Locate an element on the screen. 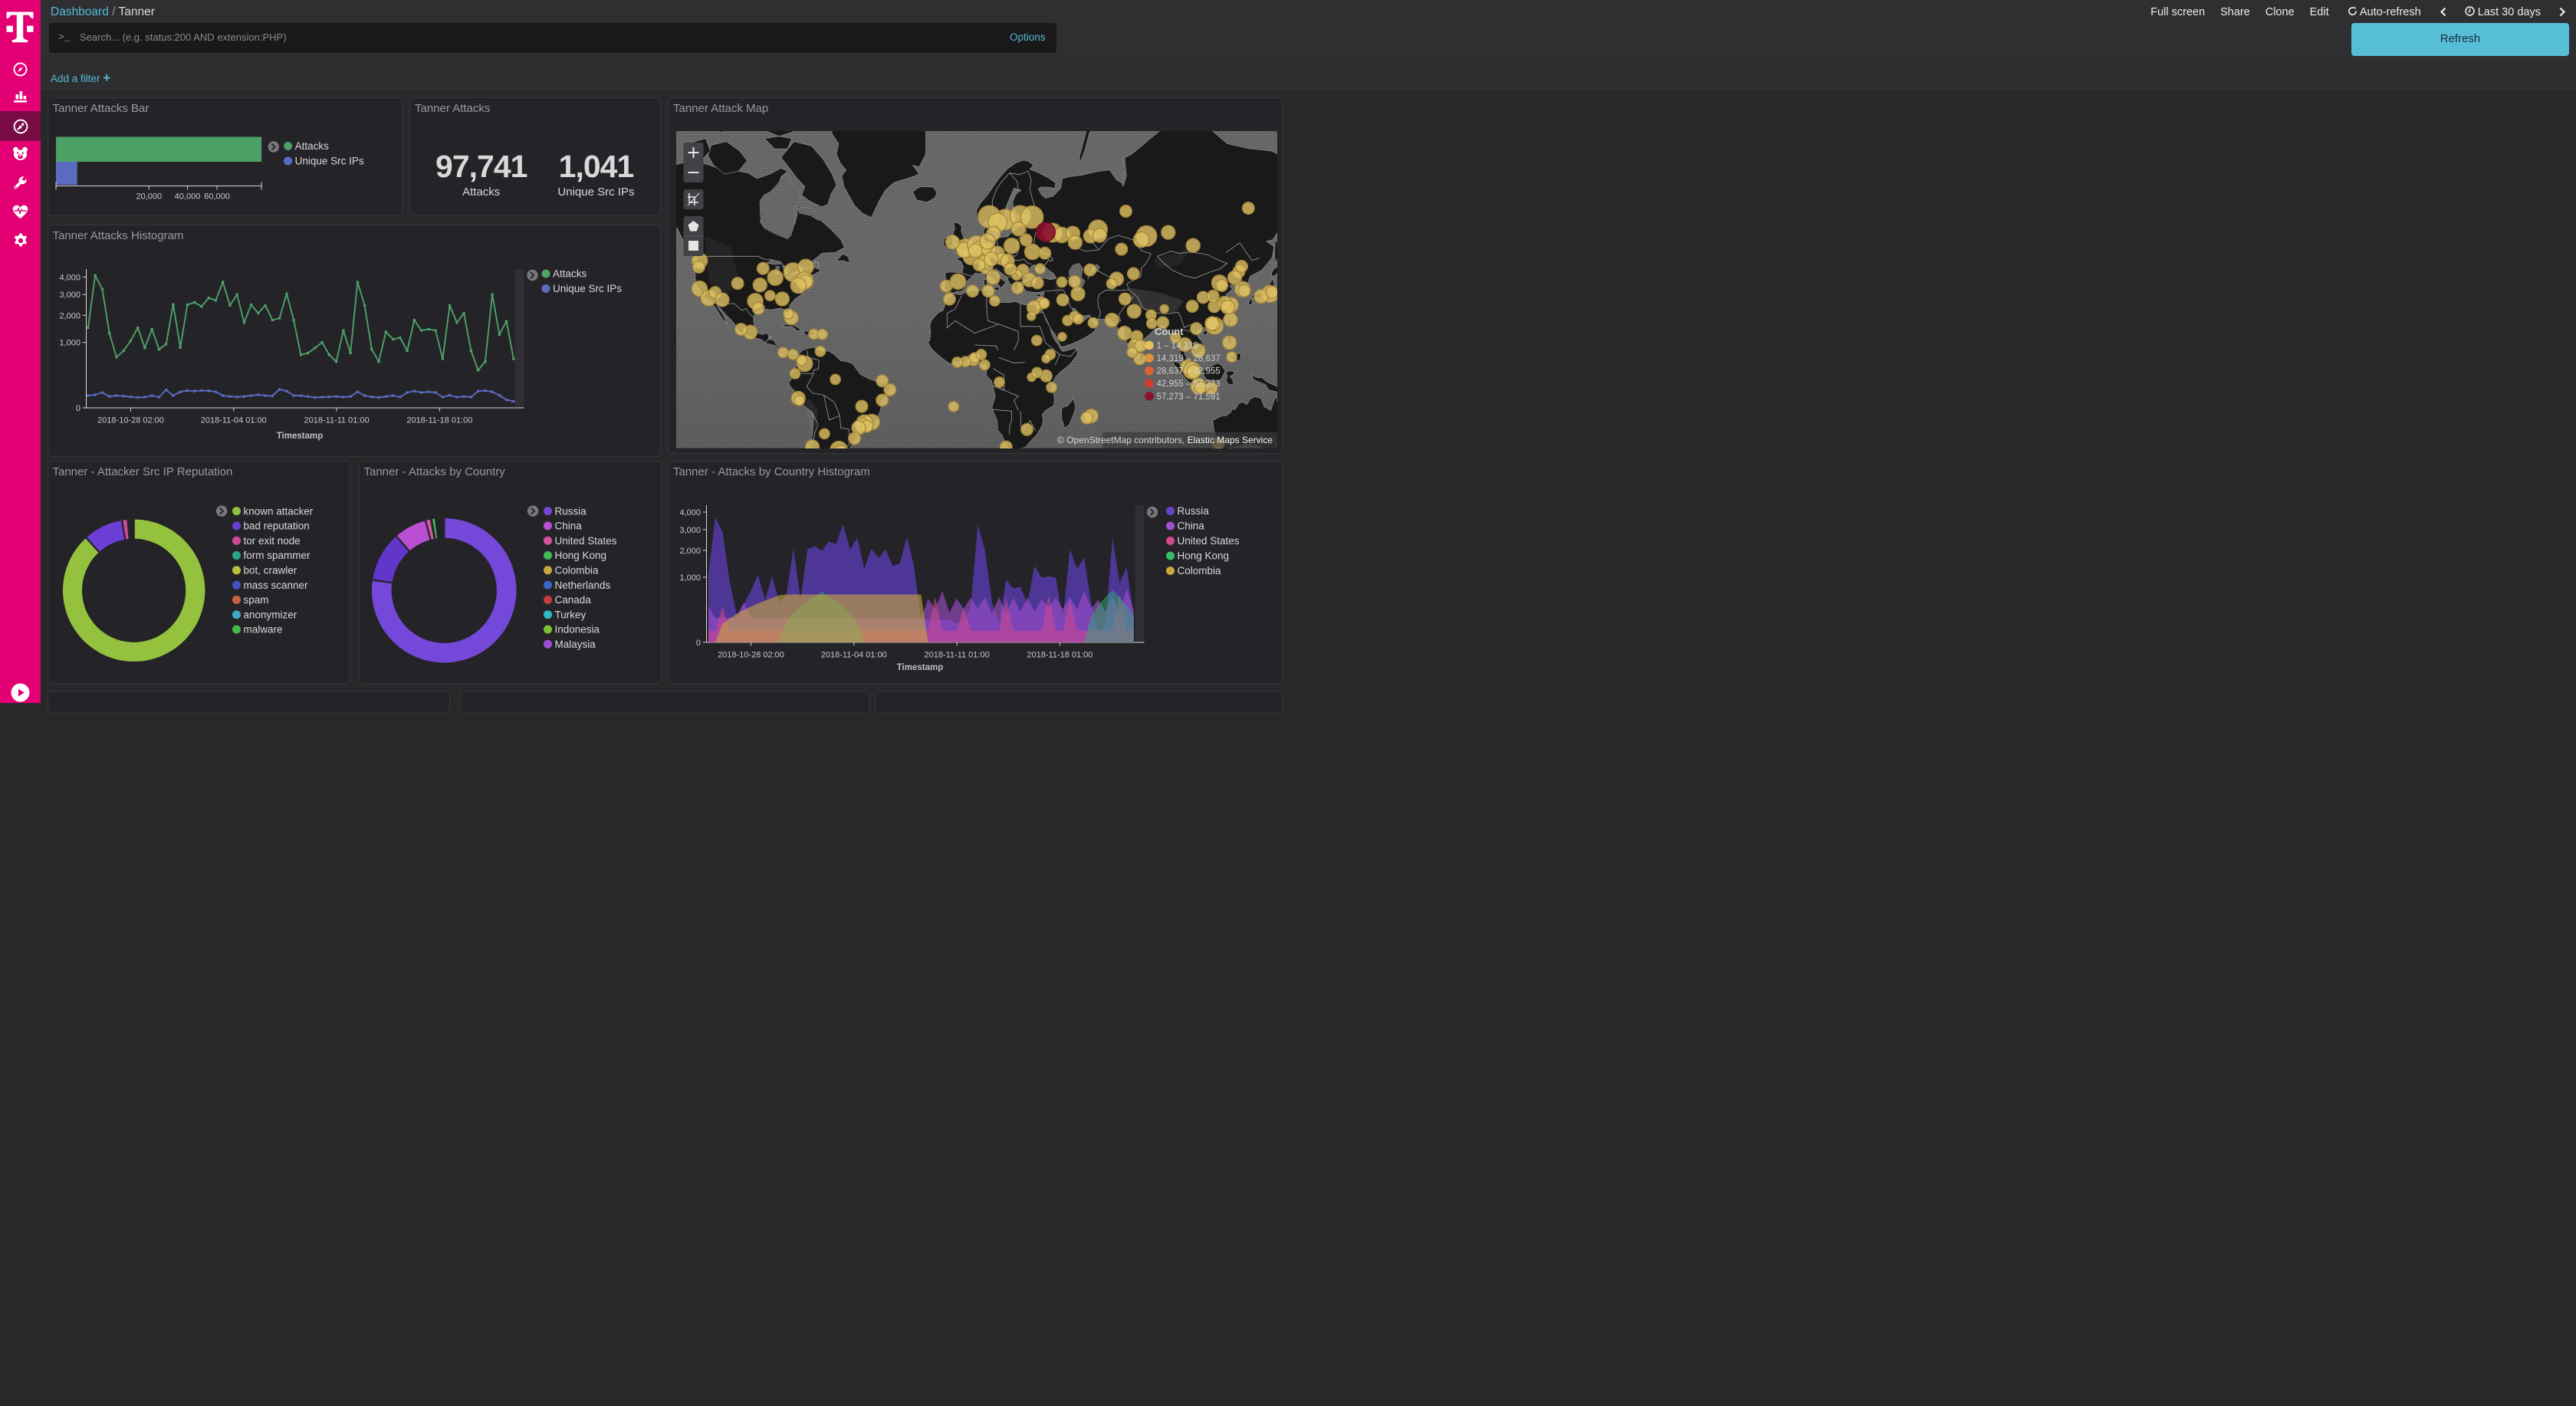  svg-text: anonymizer is located at coordinates (270, 614).